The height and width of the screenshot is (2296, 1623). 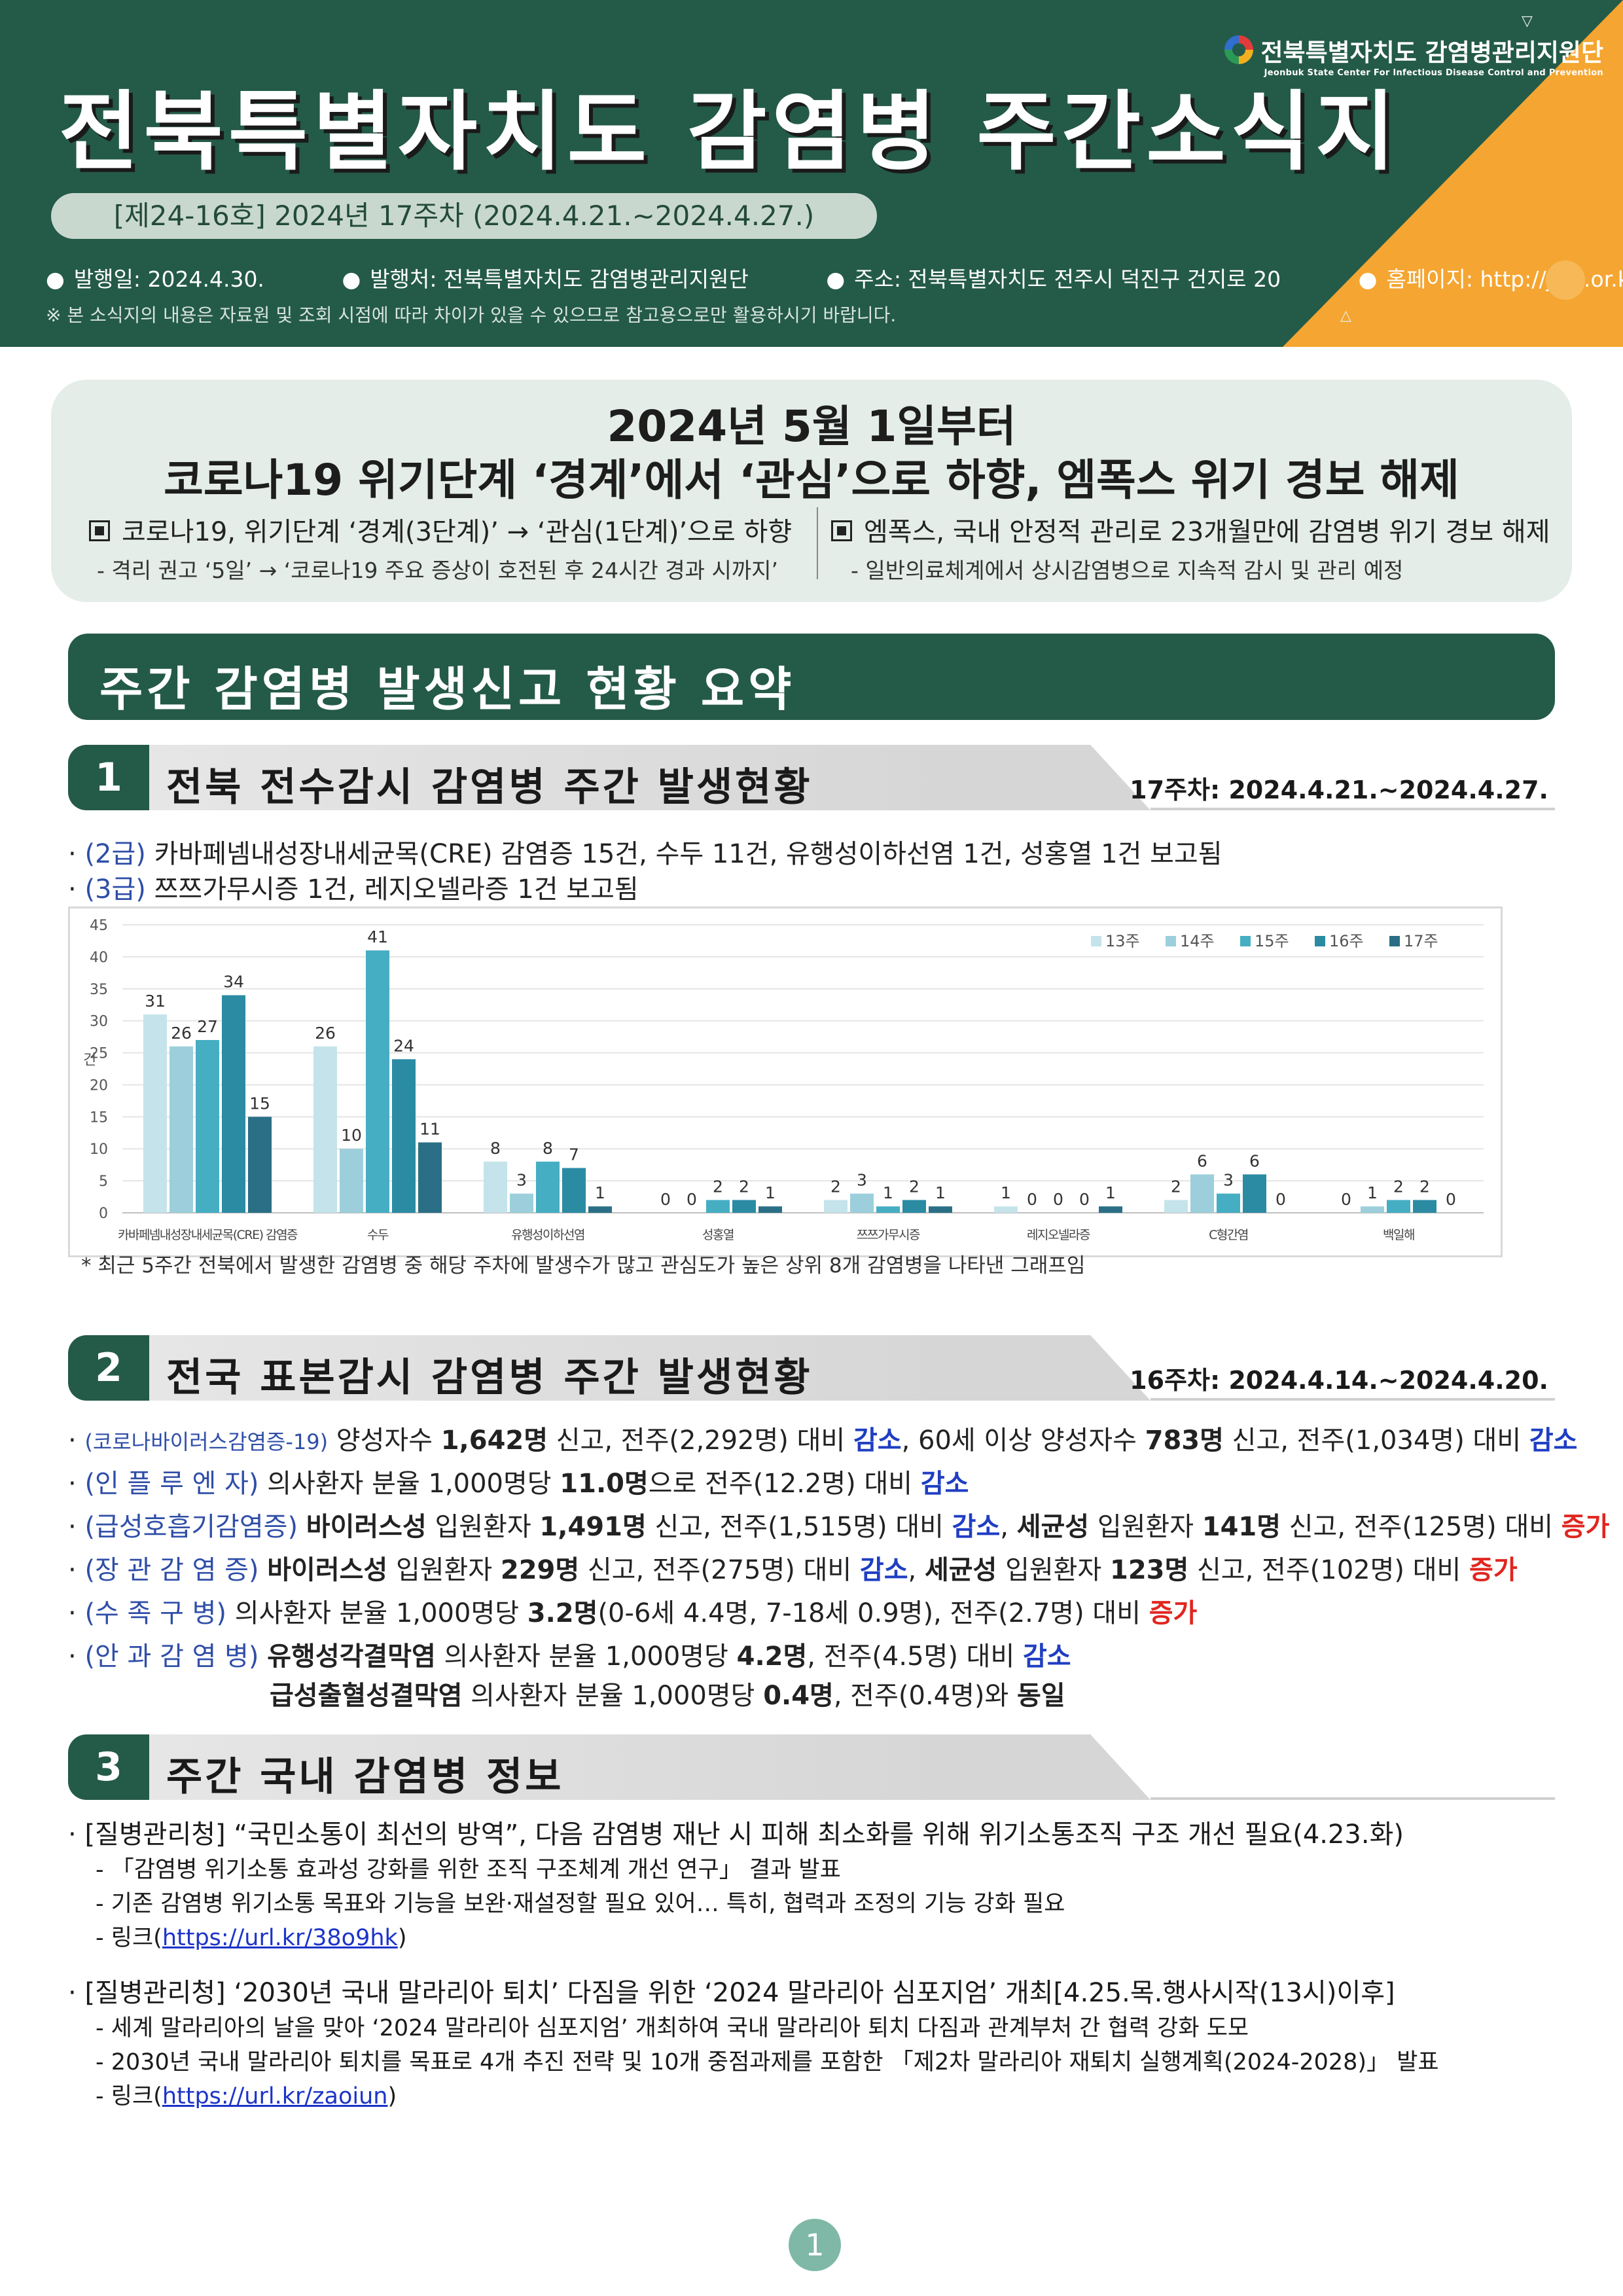 What do you see at coordinates (1566, 280) in the screenshot?
I see `decorative-dot` at bounding box center [1566, 280].